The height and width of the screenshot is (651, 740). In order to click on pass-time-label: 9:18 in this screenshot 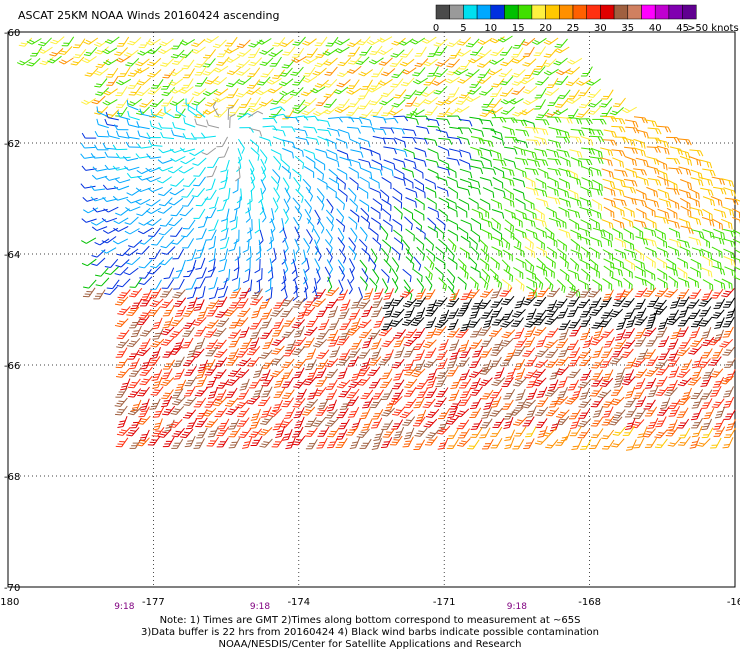, I will do `click(124, 606)`.